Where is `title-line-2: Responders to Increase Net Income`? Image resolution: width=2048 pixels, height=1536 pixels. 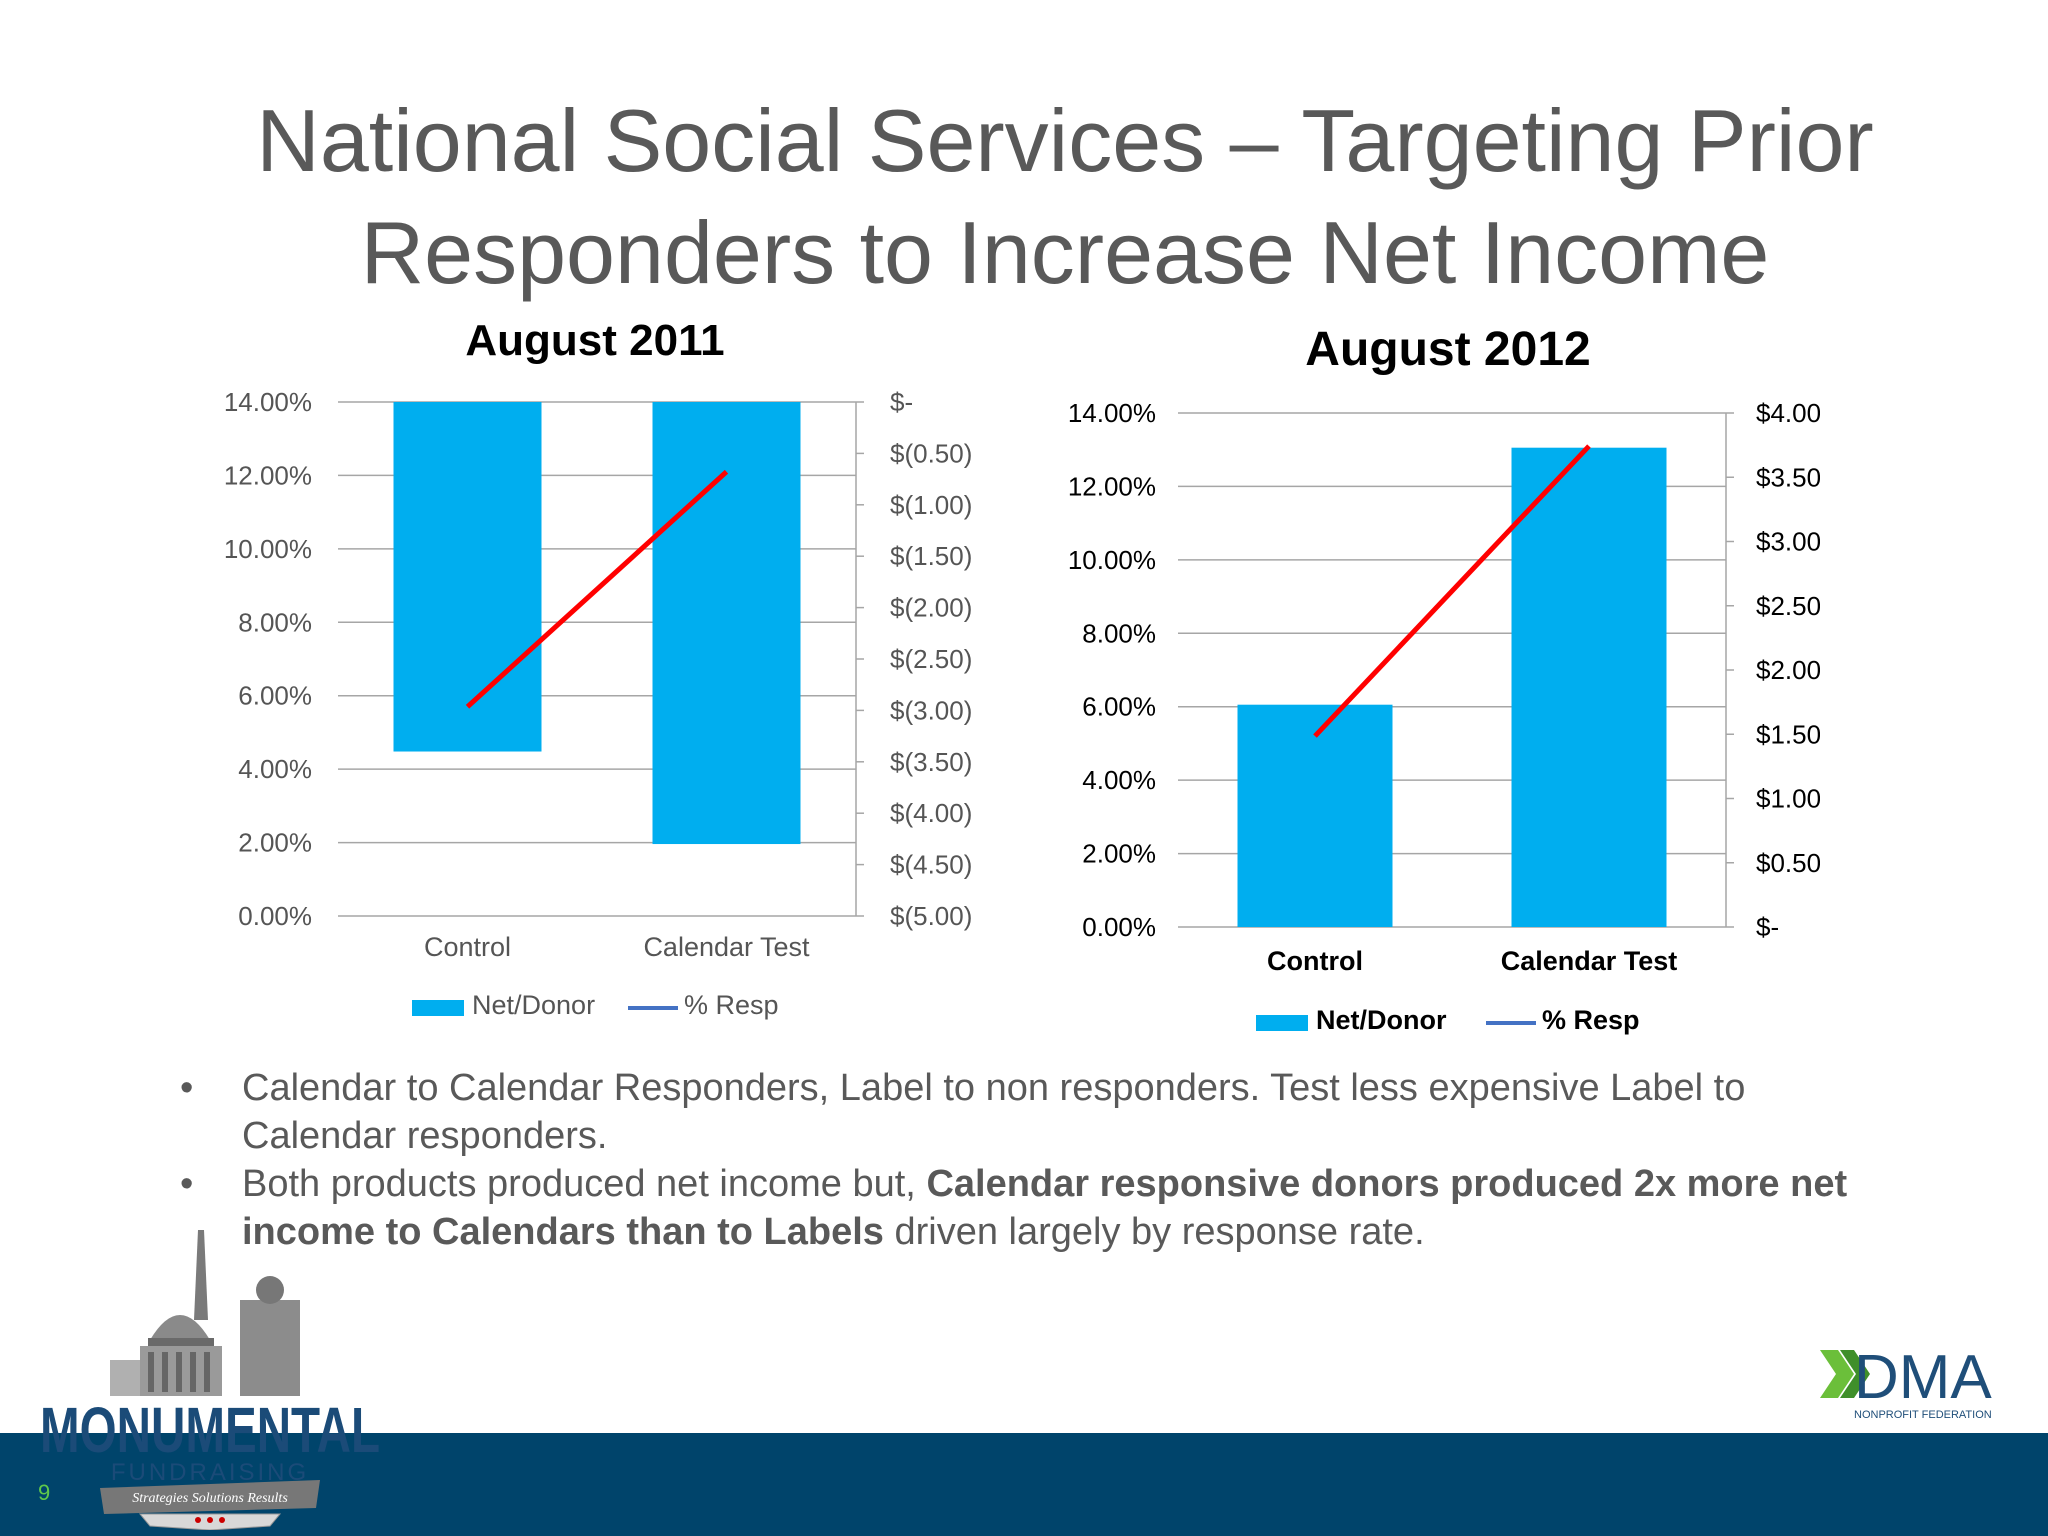 title-line-2: Responders to Increase Net Income is located at coordinates (1065, 252).